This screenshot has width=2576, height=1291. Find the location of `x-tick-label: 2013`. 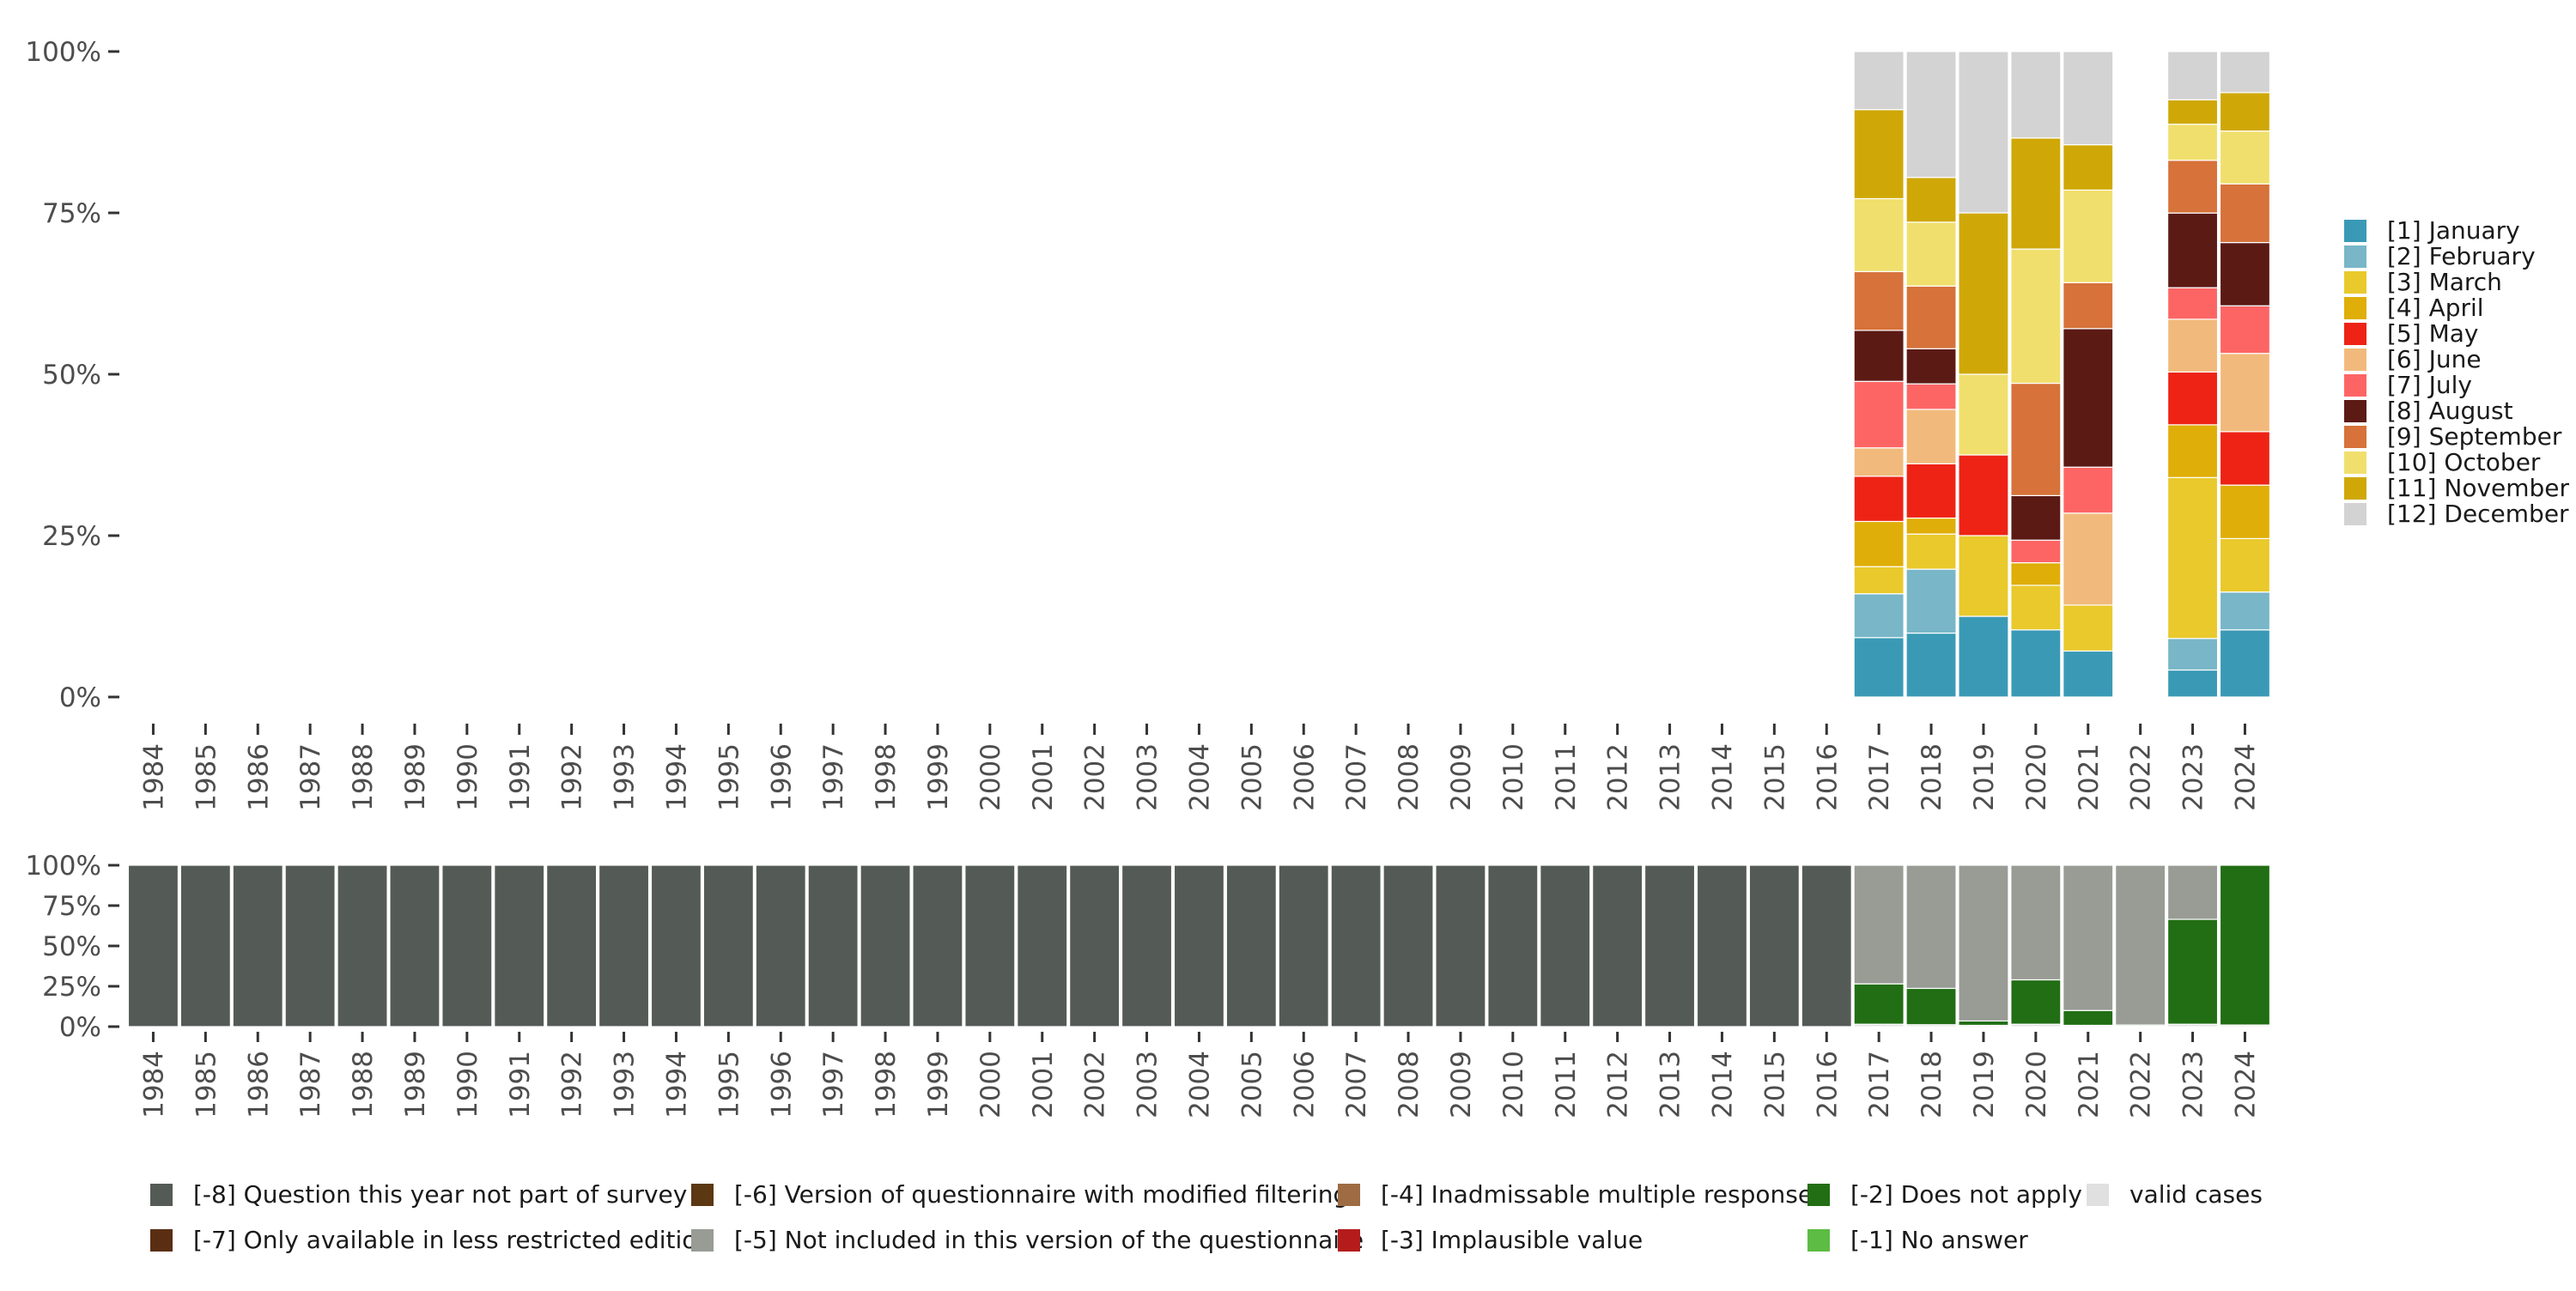

x-tick-label: 2013 is located at coordinates (1671, 1084).